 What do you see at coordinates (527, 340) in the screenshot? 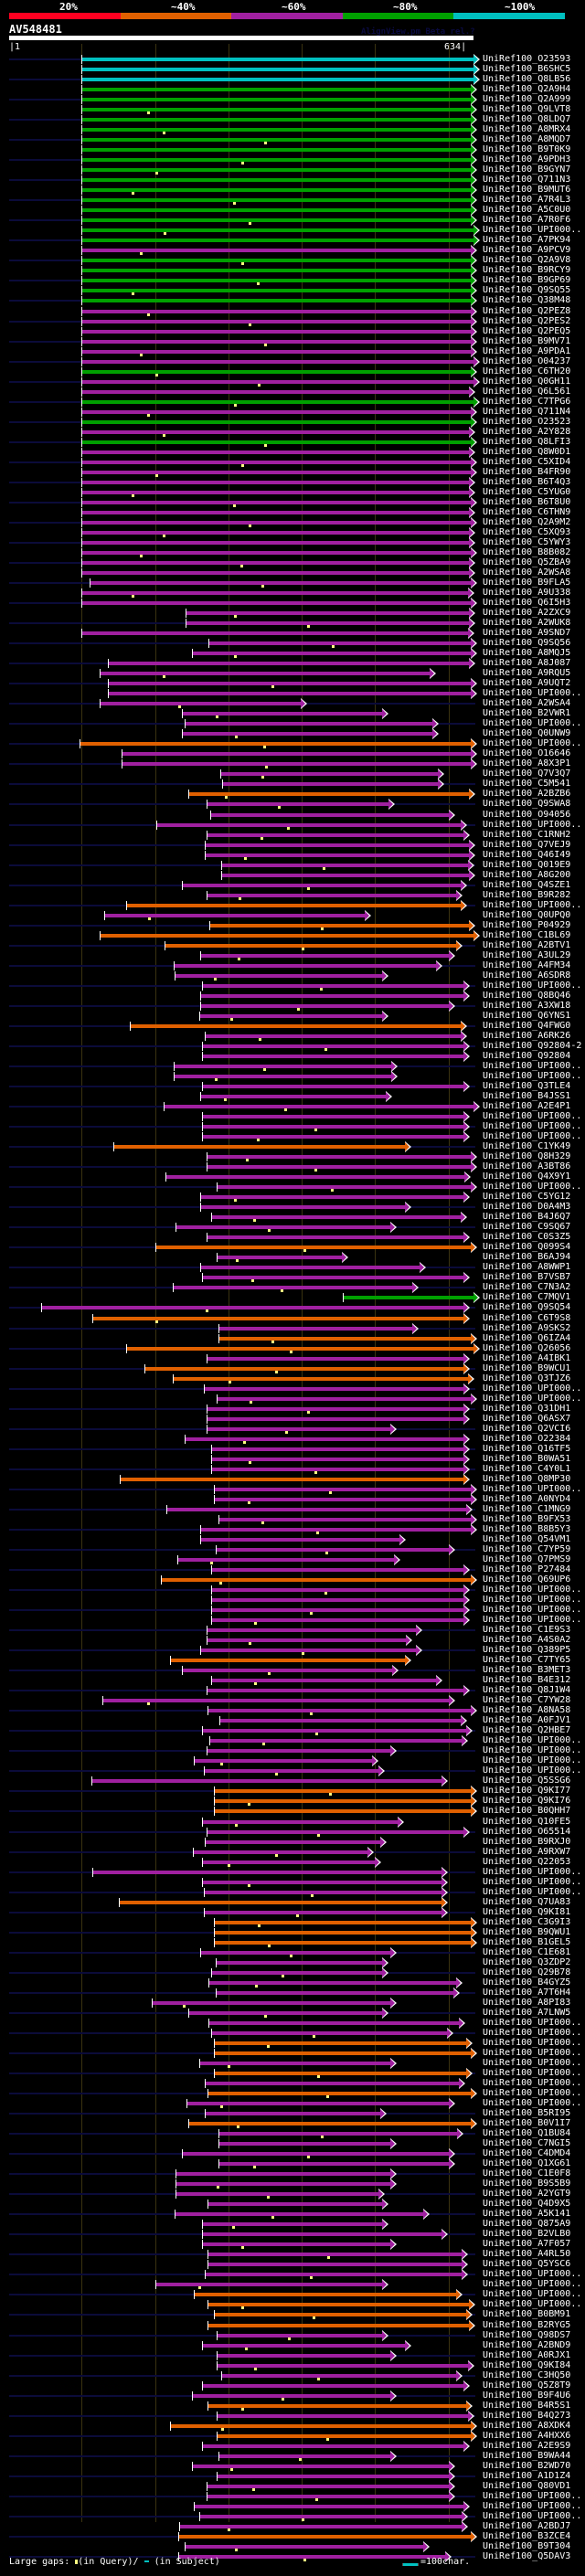
I see `subject-label: UniRef100_B9MV71` at bounding box center [527, 340].